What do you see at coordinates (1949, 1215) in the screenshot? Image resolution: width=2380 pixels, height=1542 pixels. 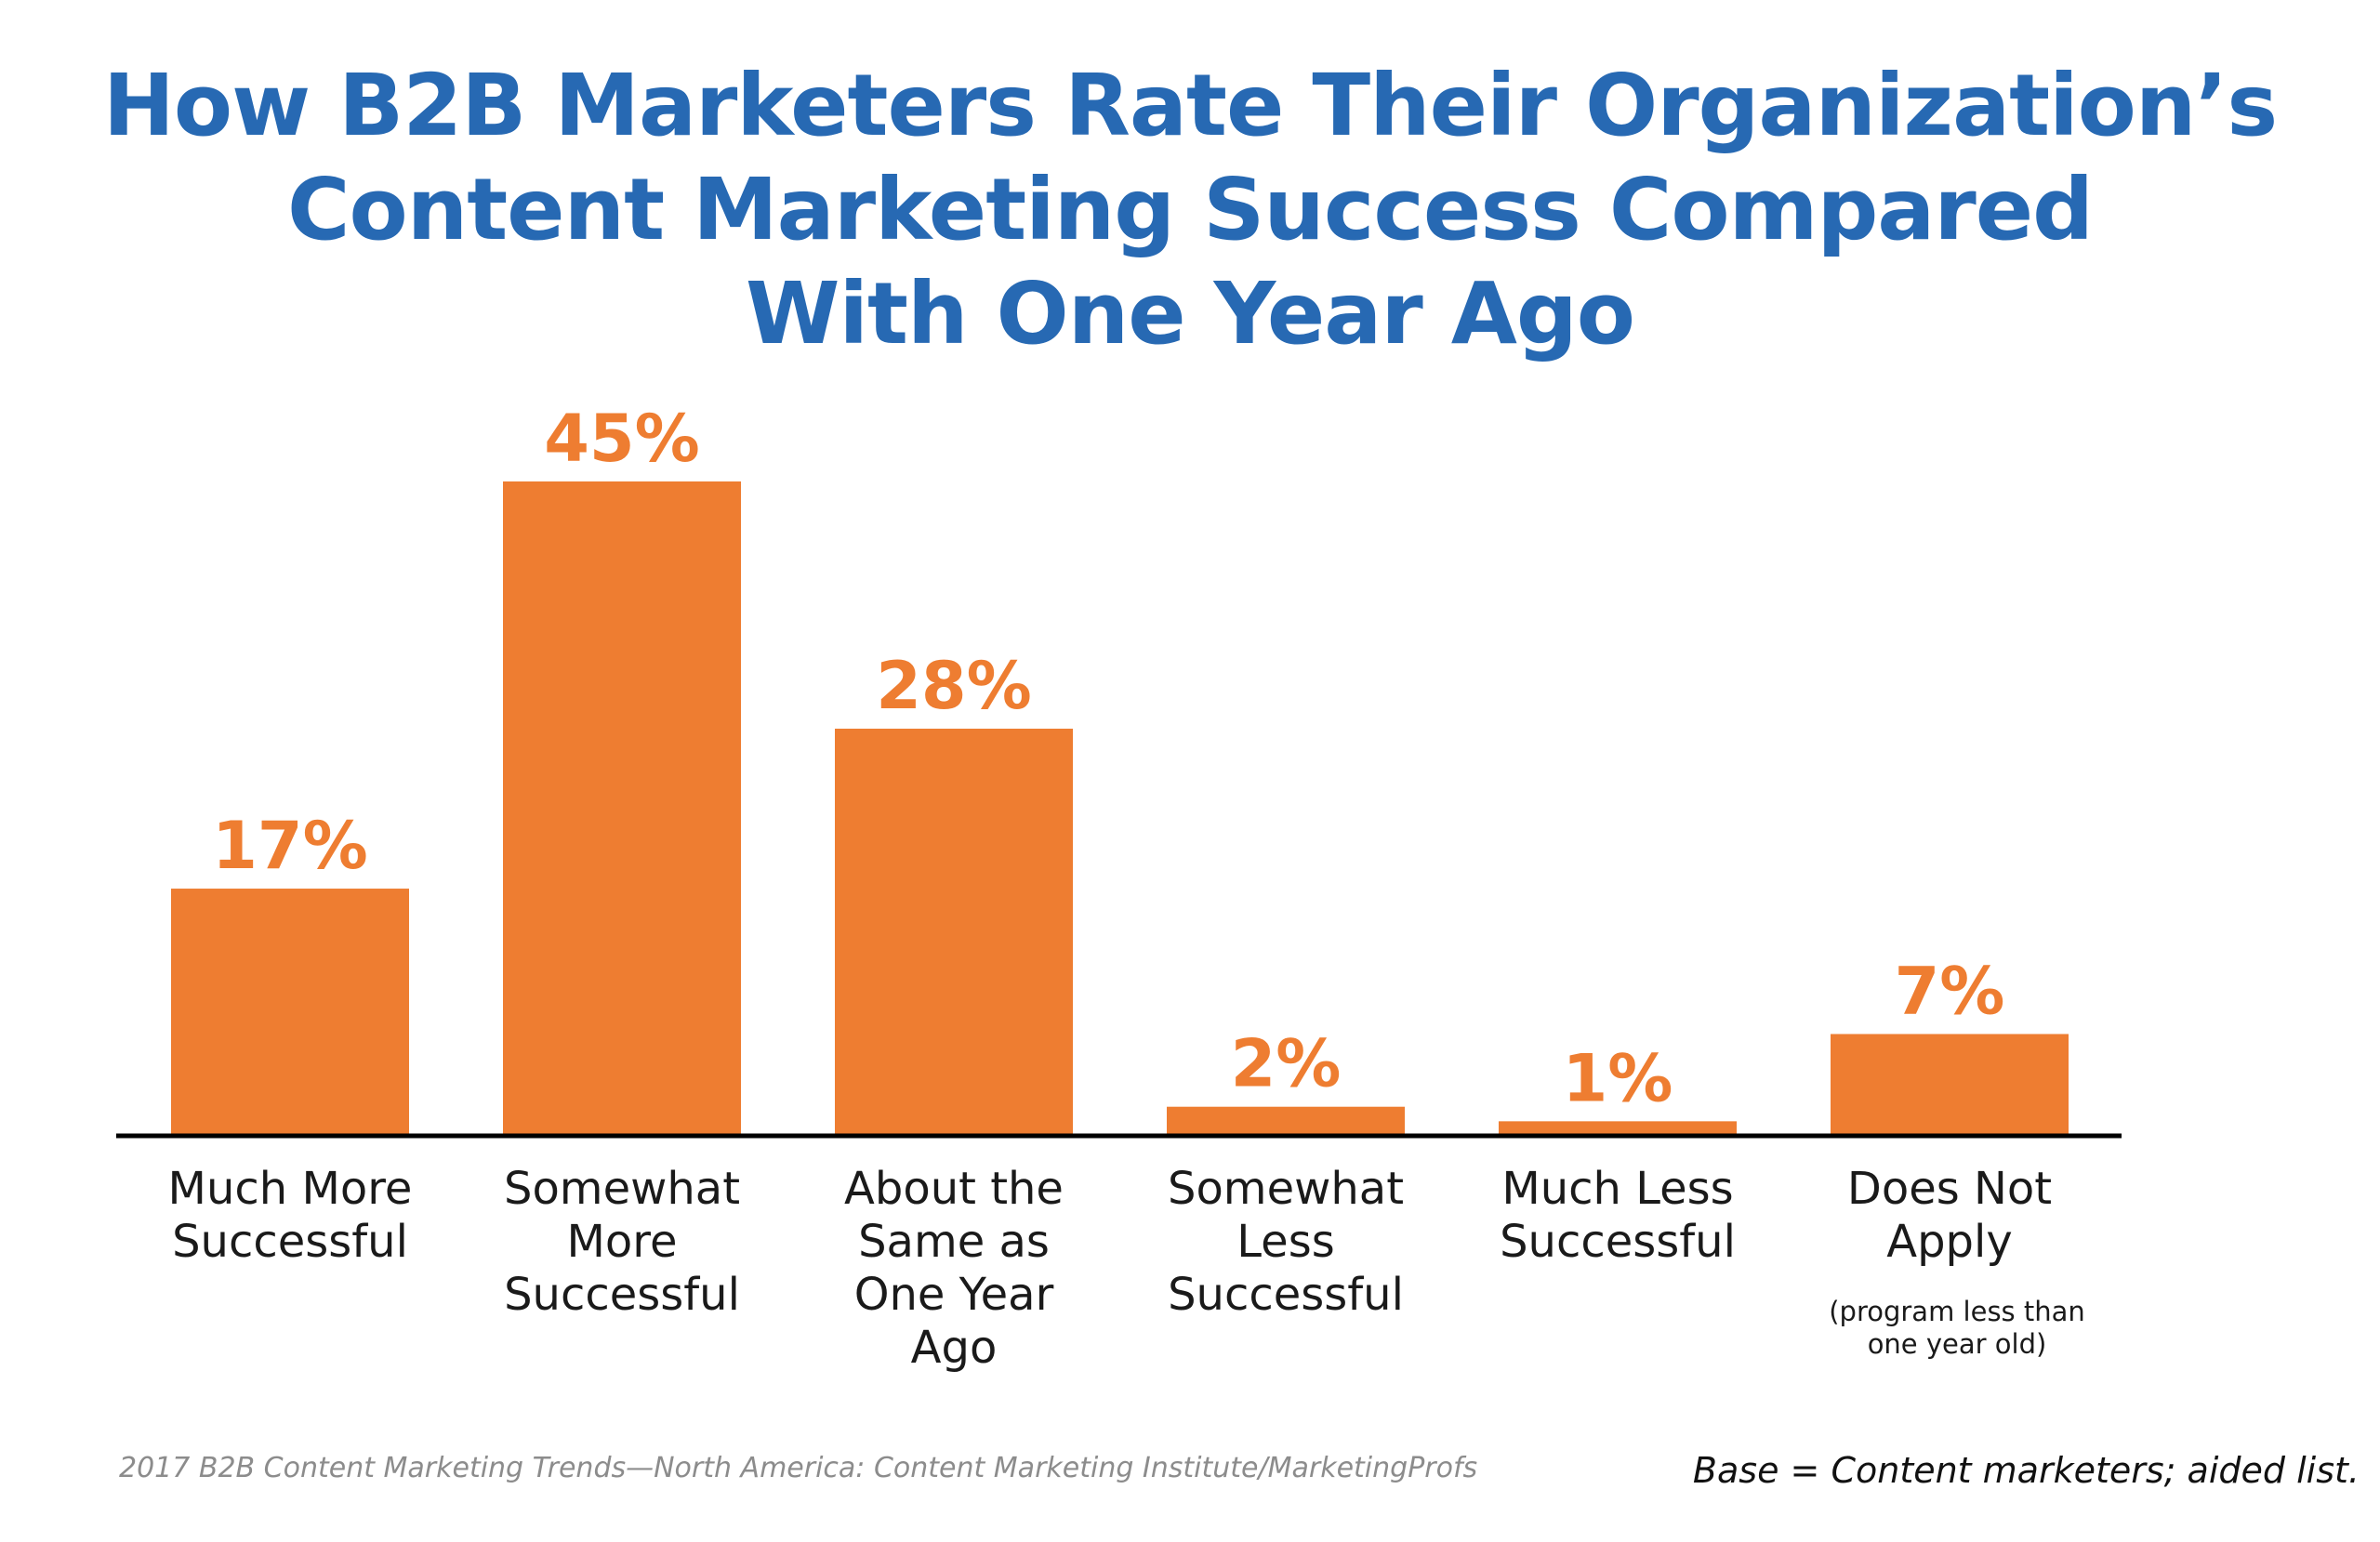 I see `category-label-does-not-apply: Does Not Apply` at bounding box center [1949, 1215].